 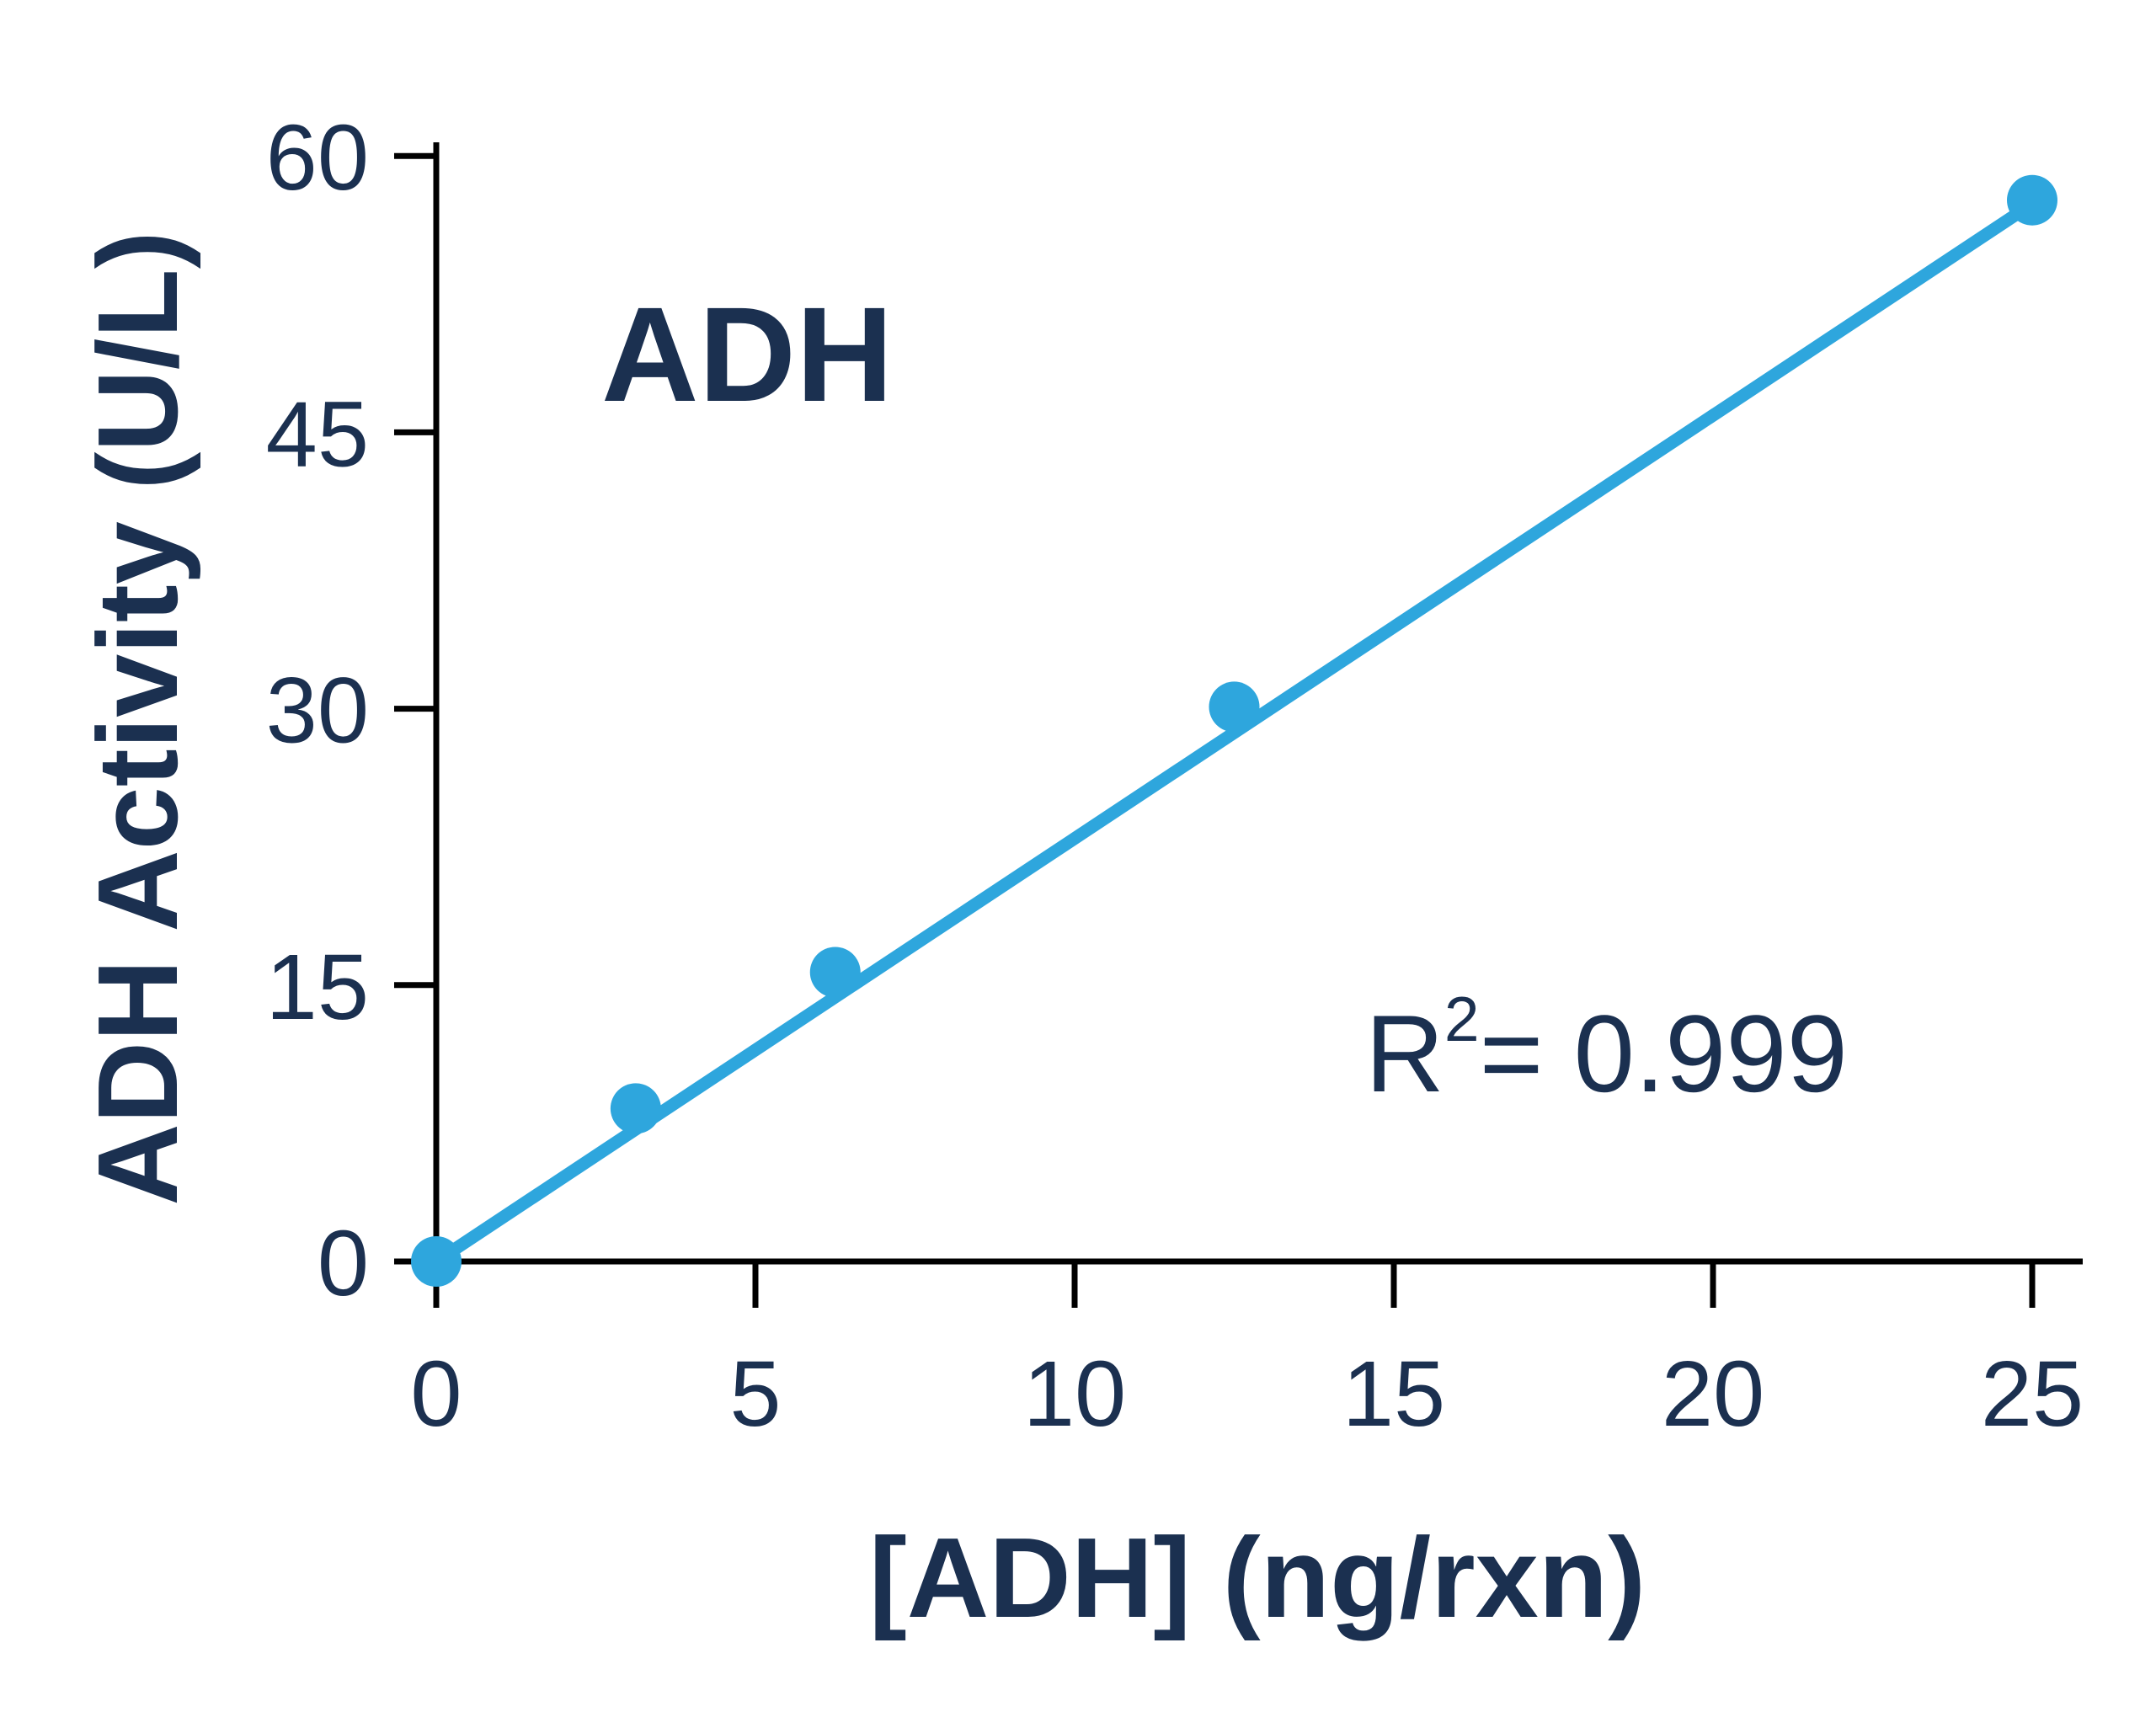 I want to click on r-value: = 0.999, so click(x=1664, y=1053).